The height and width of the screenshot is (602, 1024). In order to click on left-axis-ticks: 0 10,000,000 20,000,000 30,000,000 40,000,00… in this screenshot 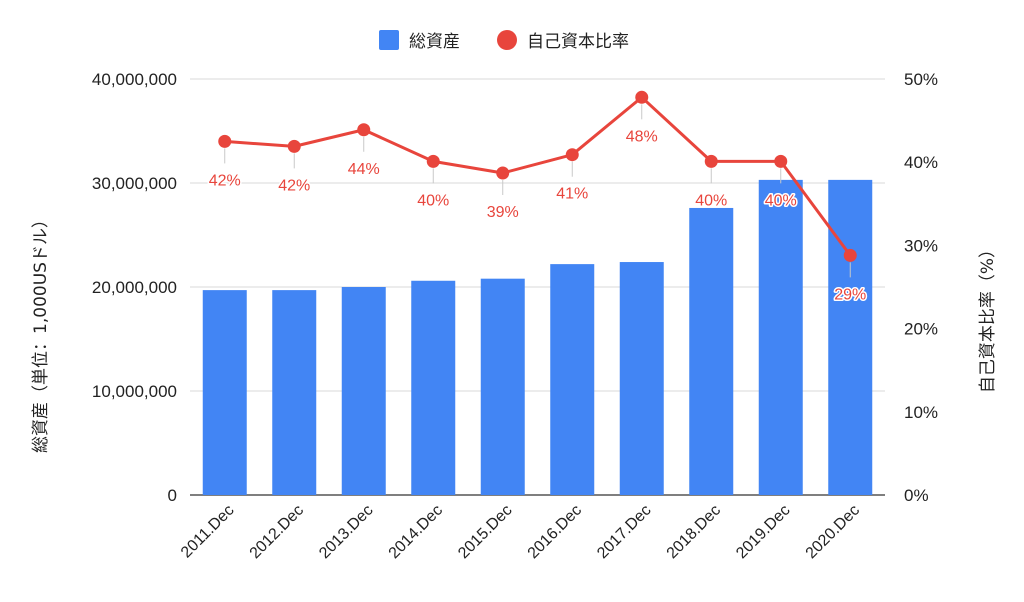, I will do `click(134, 287)`.